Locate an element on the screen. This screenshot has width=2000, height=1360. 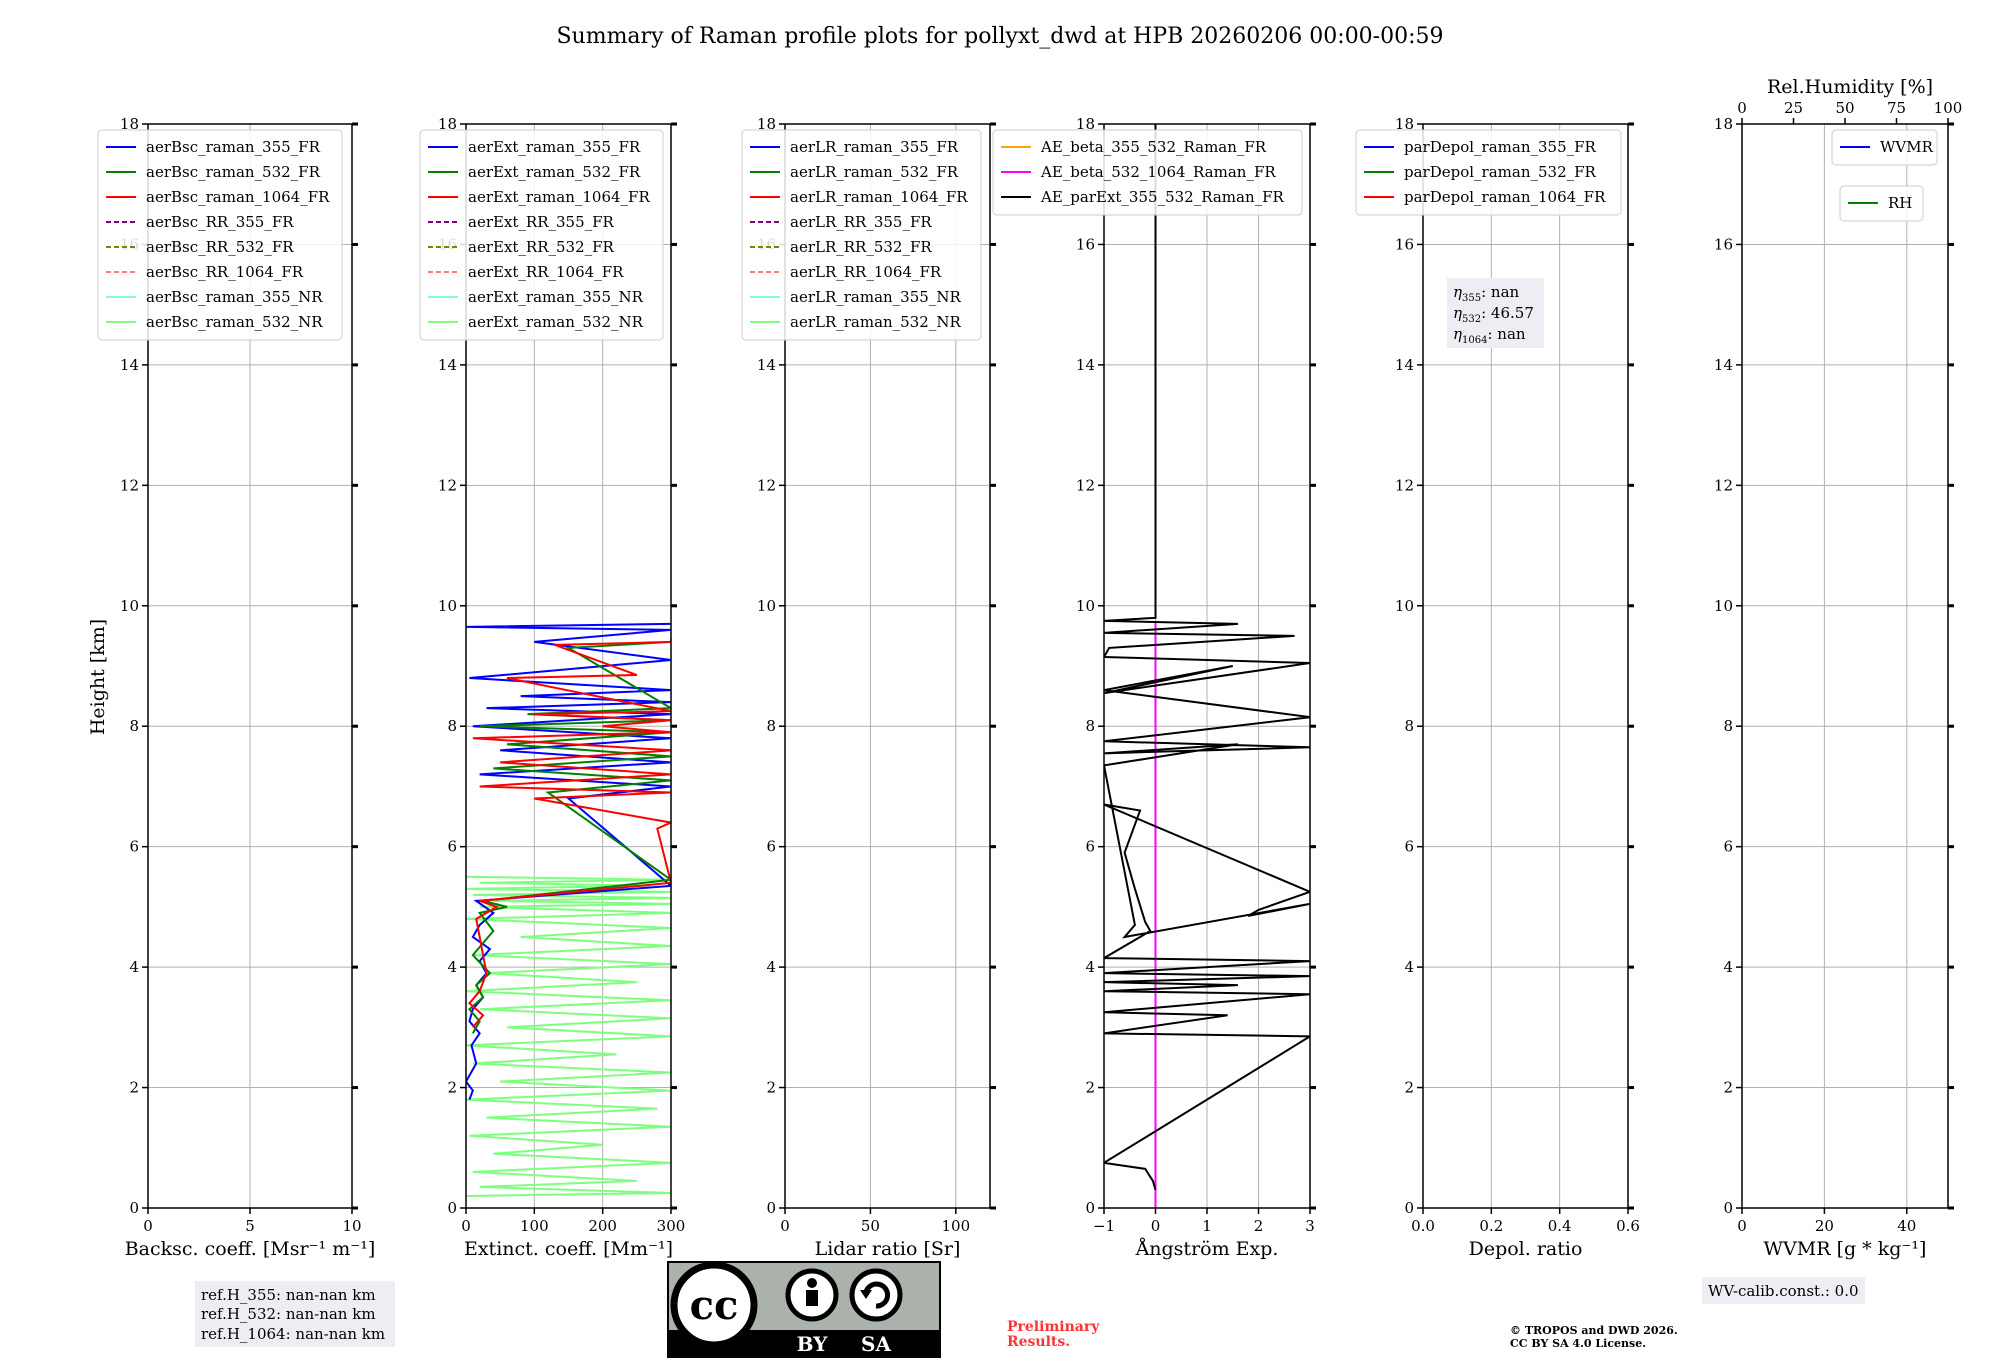
legend-label: aerLR_raman_355_FR is located at coordinates (874, 147).